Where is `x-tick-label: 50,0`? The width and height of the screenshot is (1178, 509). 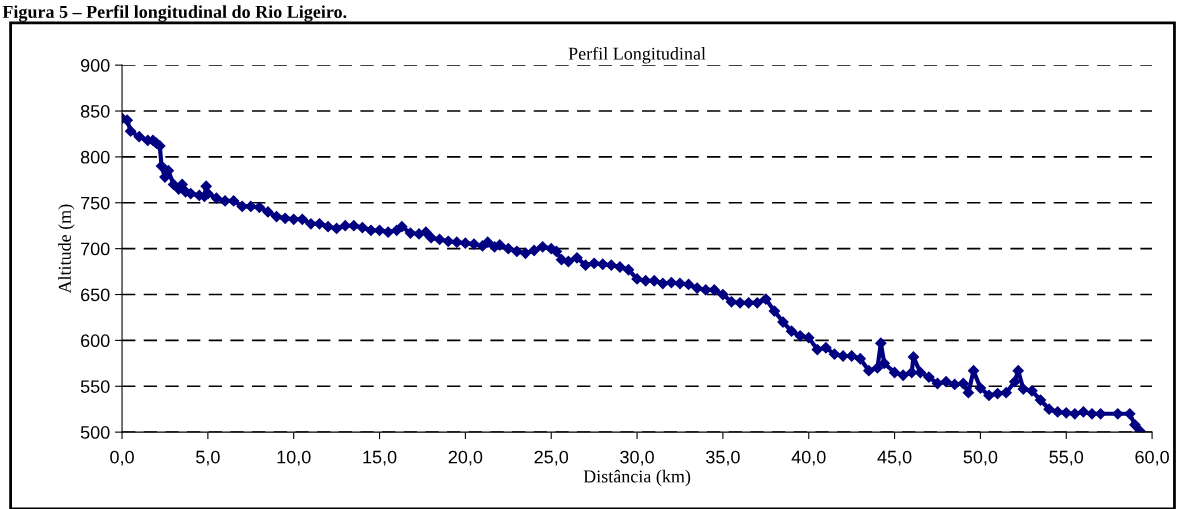
x-tick-label: 50,0 is located at coordinates (980, 458).